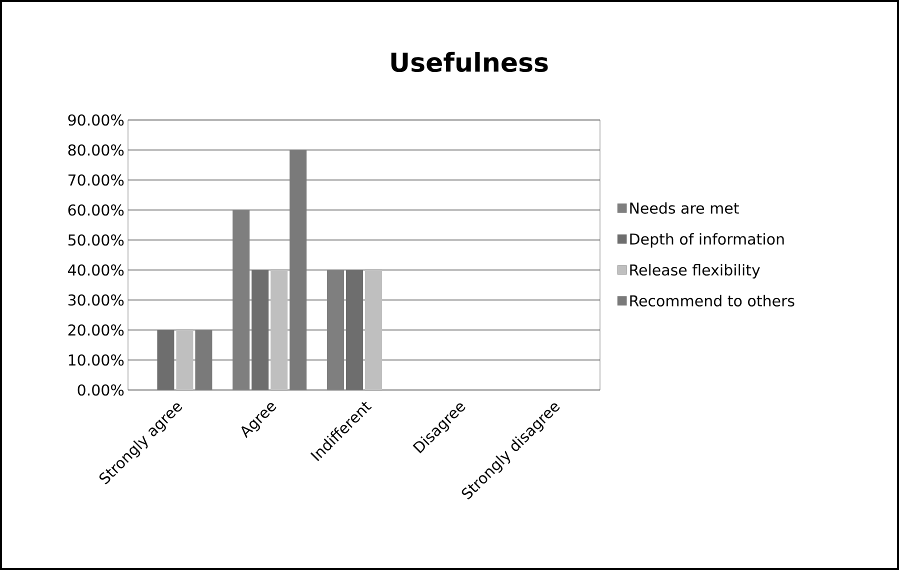 The height and width of the screenshot is (570, 899). What do you see at coordinates (96, 120) in the screenshot?
I see `y-tick-label: 90.00%` at bounding box center [96, 120].